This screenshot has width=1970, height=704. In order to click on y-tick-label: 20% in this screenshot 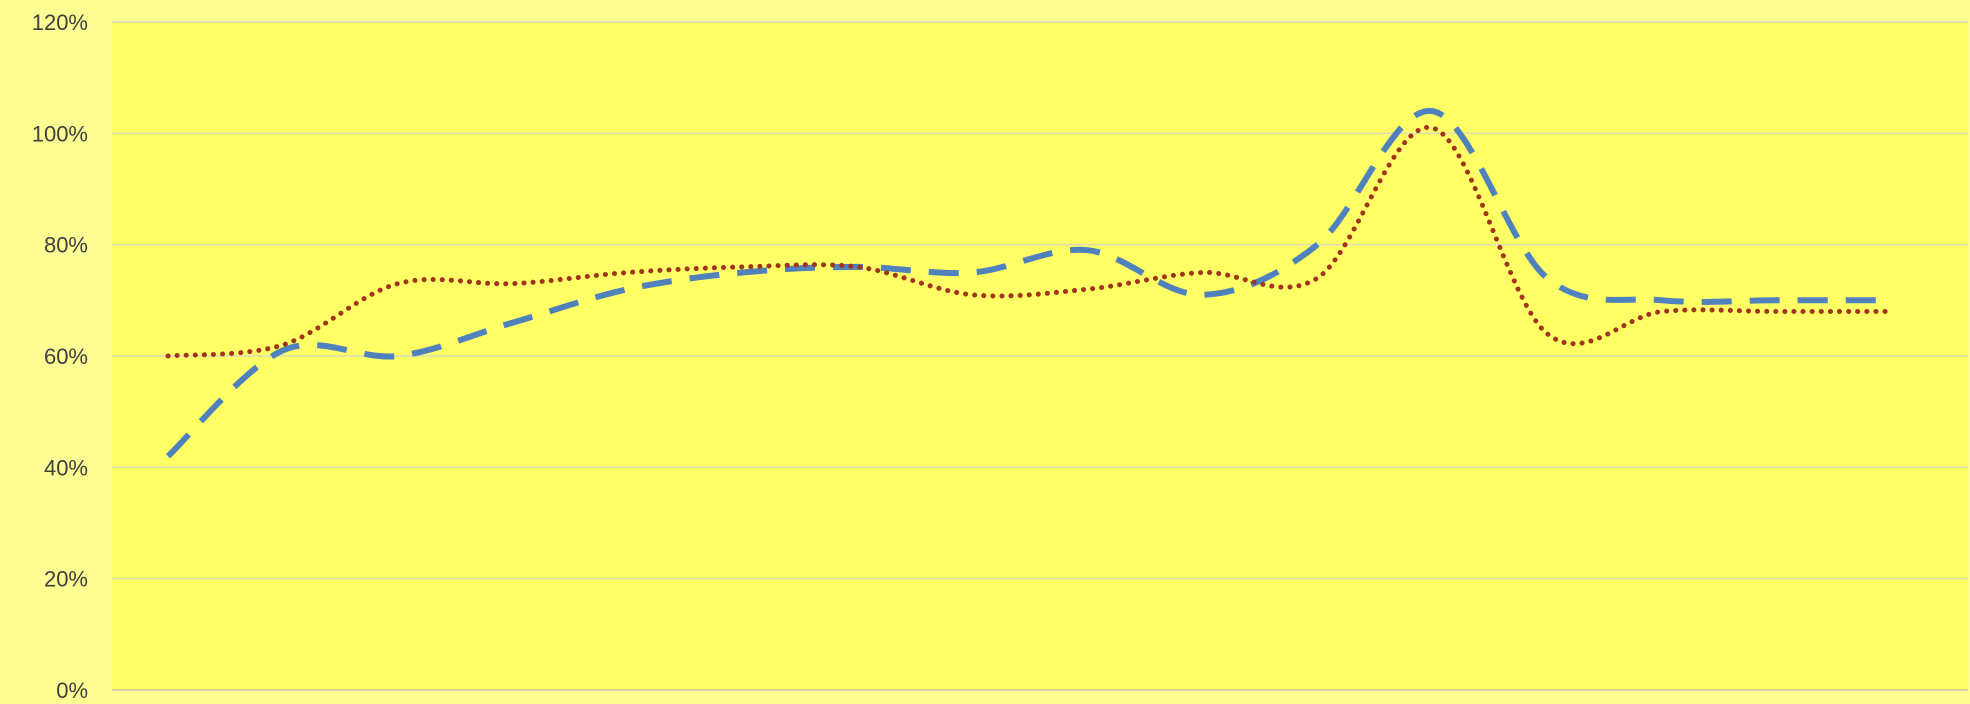, I will do `click(66, 579)`.